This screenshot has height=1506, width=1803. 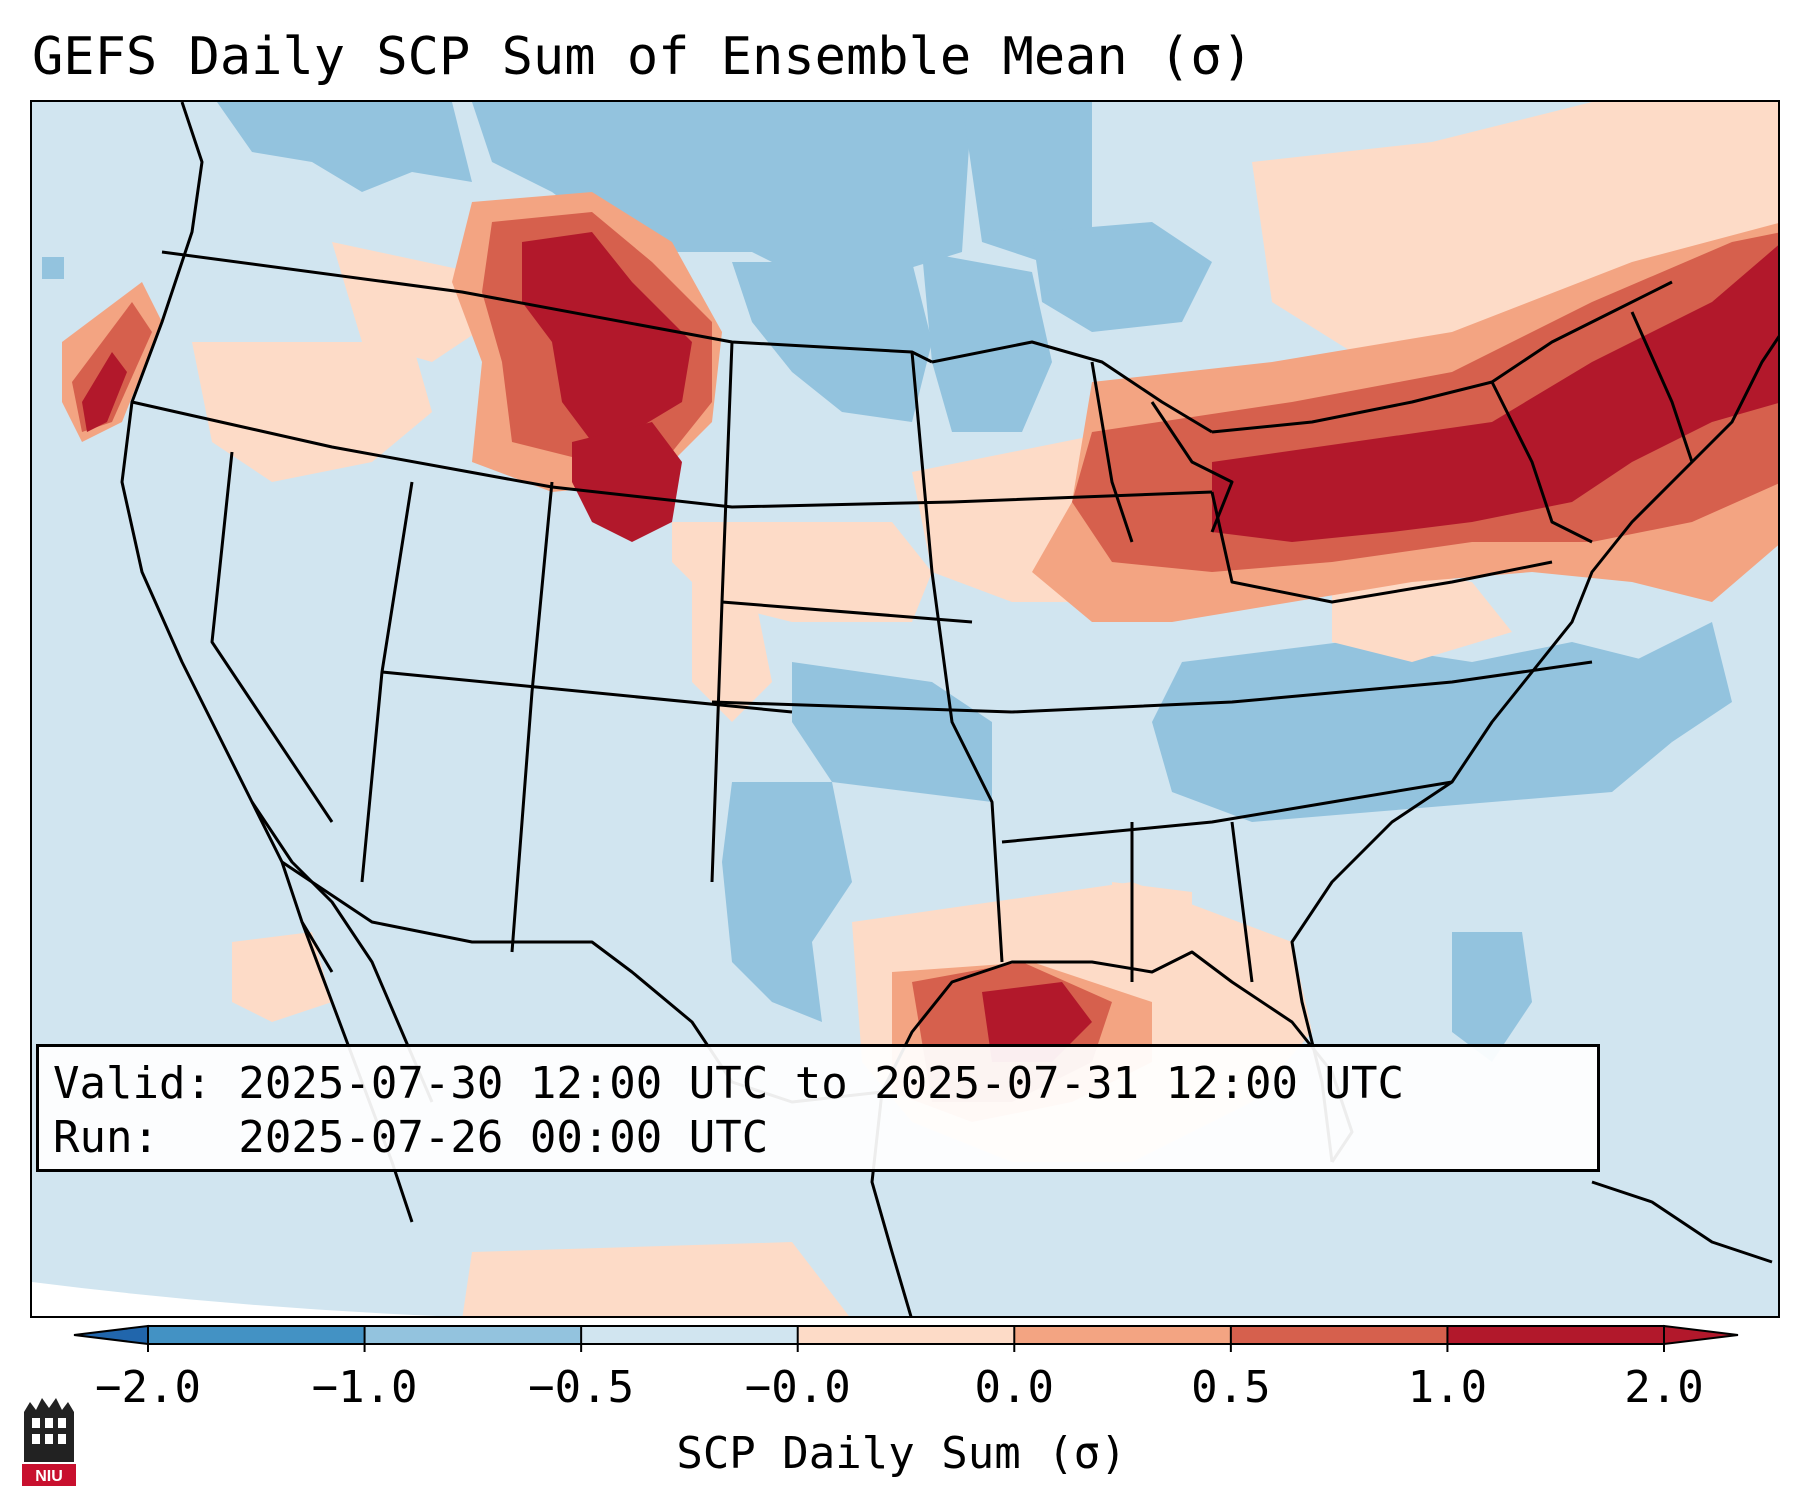 What do you see at coordinates (104, 392) in the screenshot?
I see `california-coast-extreme-patch` at bounding box center [104, 392].